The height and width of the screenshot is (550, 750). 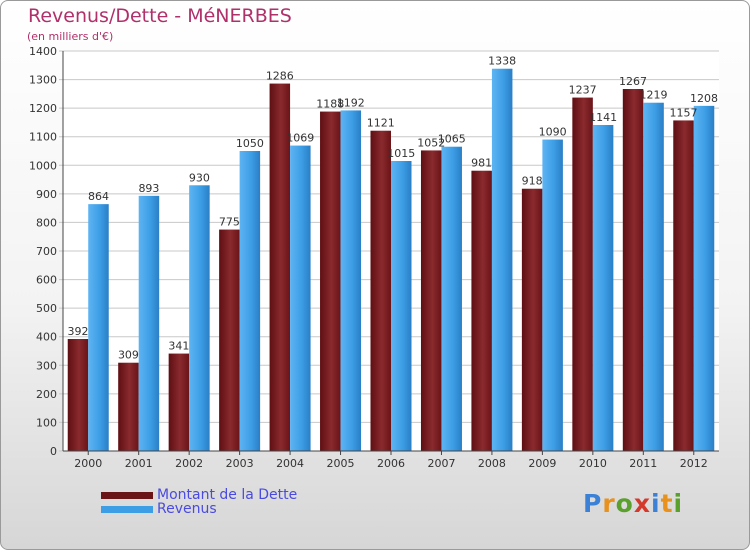 What do you see at coordinates (593, 463) in the screenshot?
I see `x-tick-label: 2010` at bounding box center [593, 463].